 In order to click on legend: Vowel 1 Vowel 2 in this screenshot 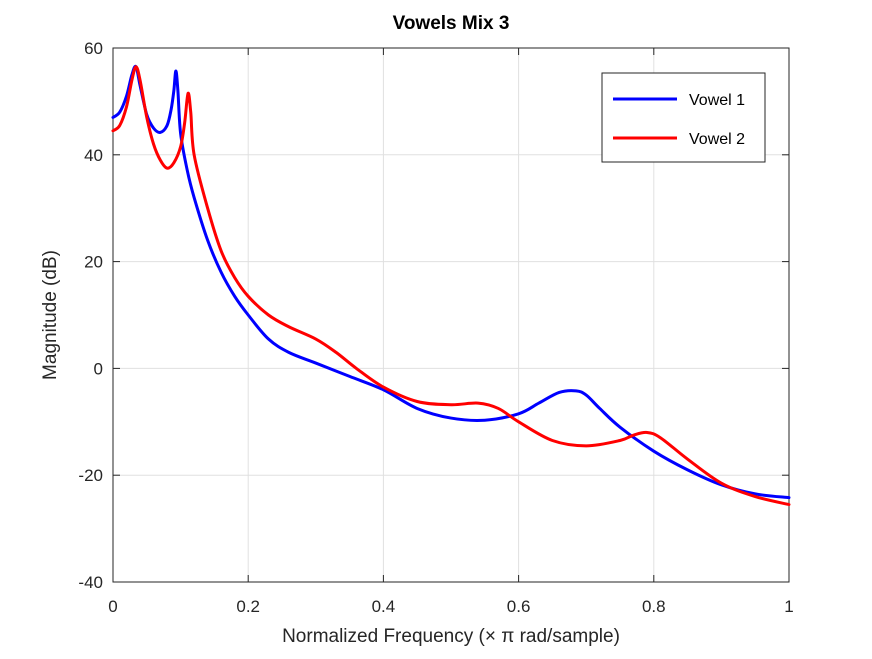, I will do `click(683, 117)`.